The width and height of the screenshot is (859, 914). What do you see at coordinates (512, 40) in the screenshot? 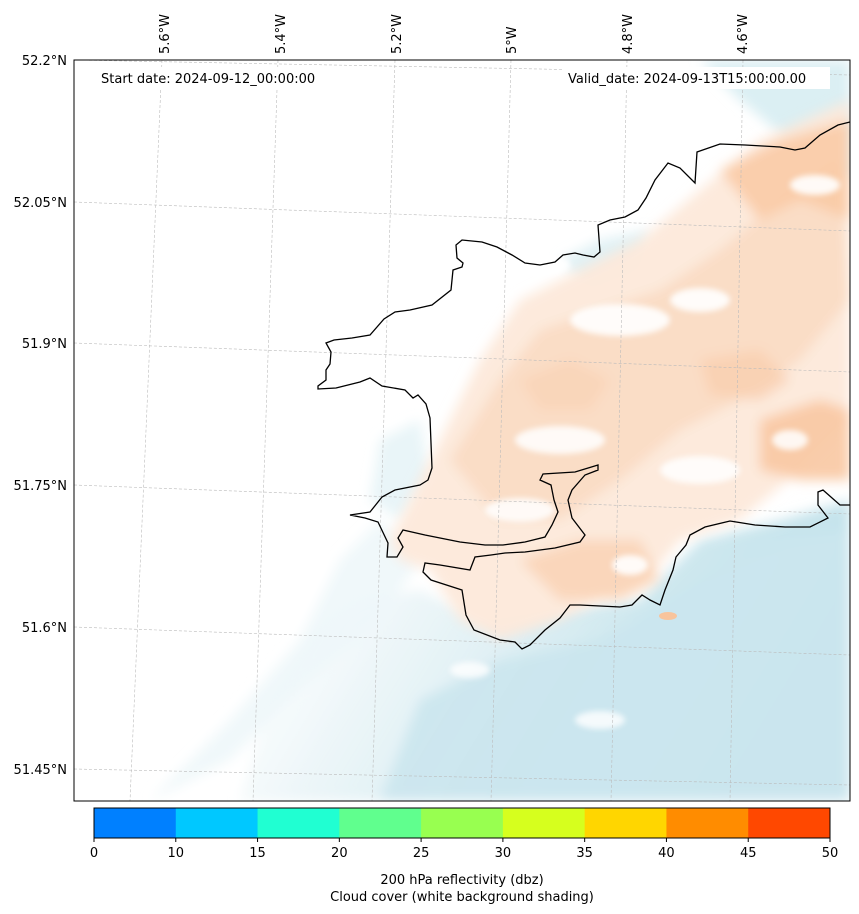
I see `lon-label: 5°W` at bounding box center [512, 40].